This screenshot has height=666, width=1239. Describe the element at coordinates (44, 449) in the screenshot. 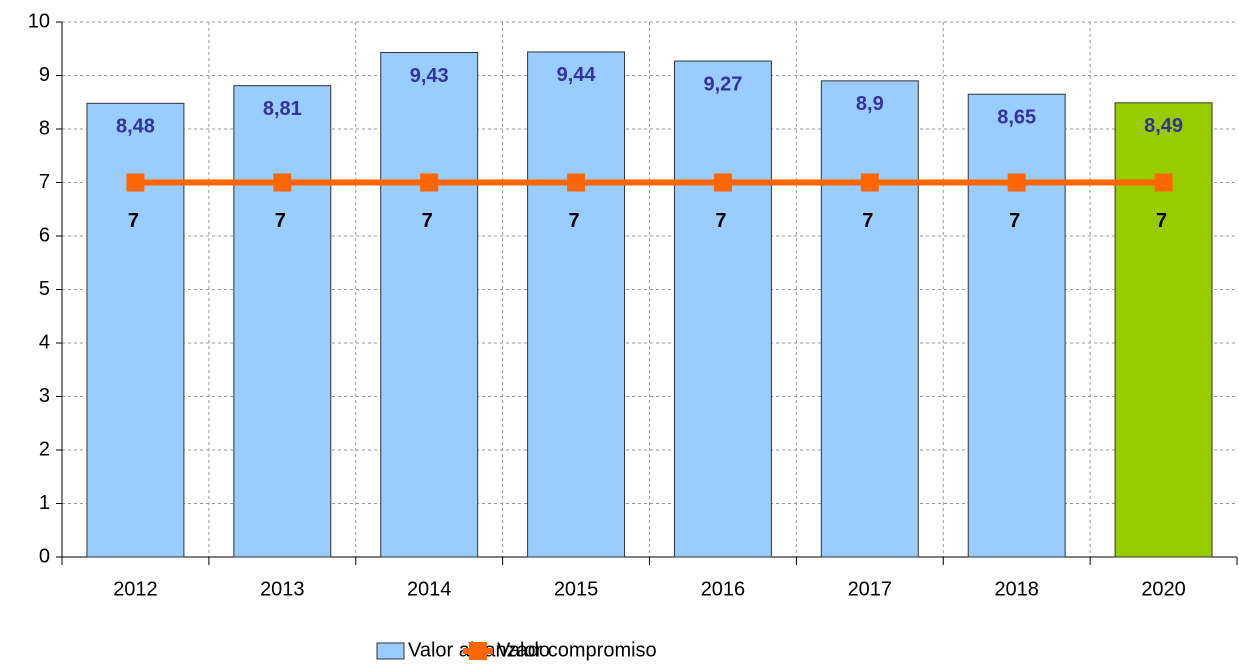

I see `y-tick-label: 2` at that location.